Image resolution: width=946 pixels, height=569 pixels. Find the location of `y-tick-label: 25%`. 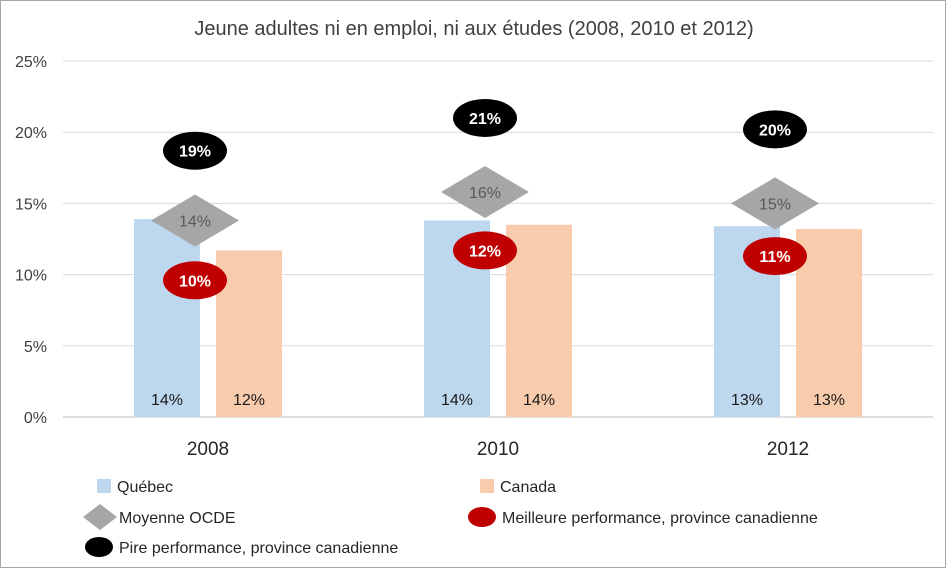

y-tick-label: 25% is located at coordinates (31, 62).